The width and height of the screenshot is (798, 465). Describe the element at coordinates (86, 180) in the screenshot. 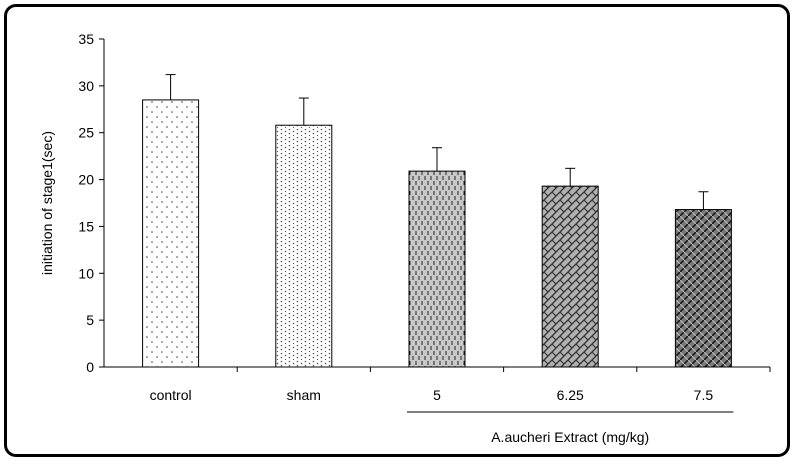

I see `y-tick-label: 20` at that location.